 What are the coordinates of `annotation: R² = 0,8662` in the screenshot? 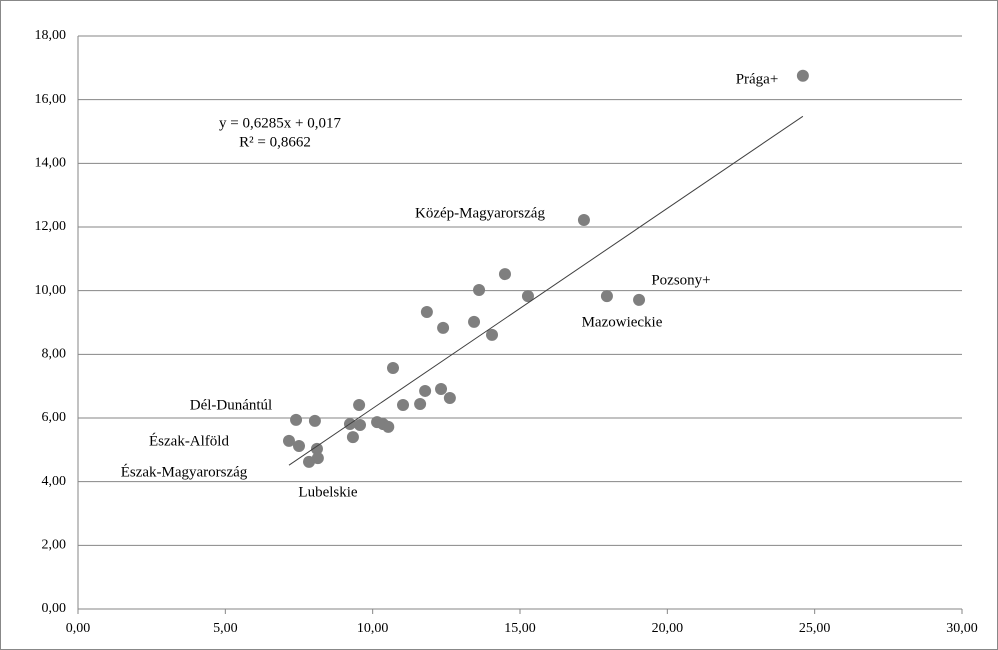 It's located at (275, 142).